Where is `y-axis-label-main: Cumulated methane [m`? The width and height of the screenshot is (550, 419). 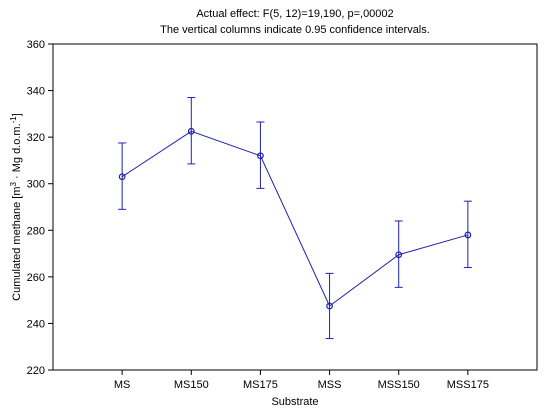 y-axis-label-main: Cumulated methane [m is located at coordinates (17, 243).